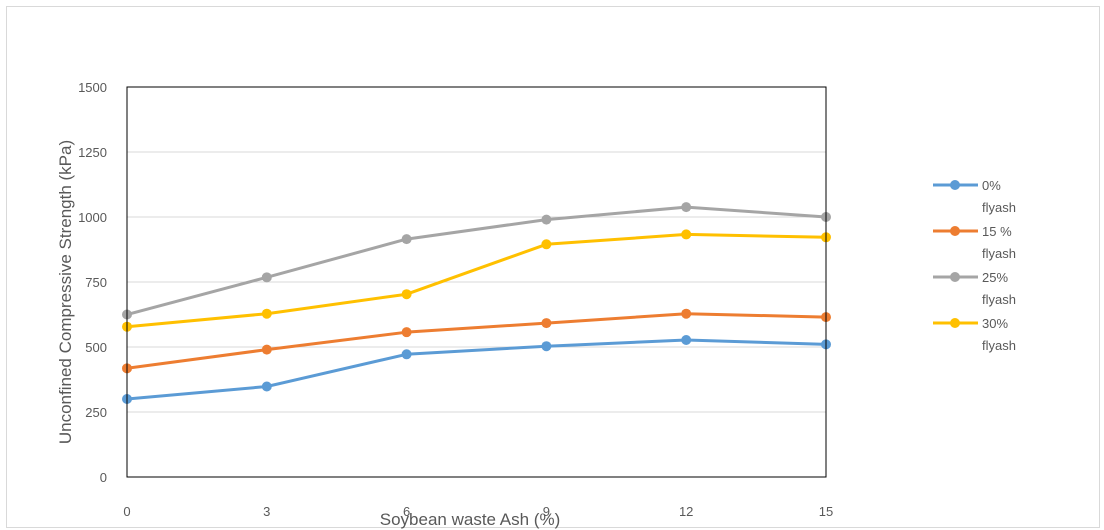 The width and height of the screenshot is (1104, 530). Describe the element at coordinates (995, 277) in the screenshot. I see `legend-label-line: 25%` at that location.